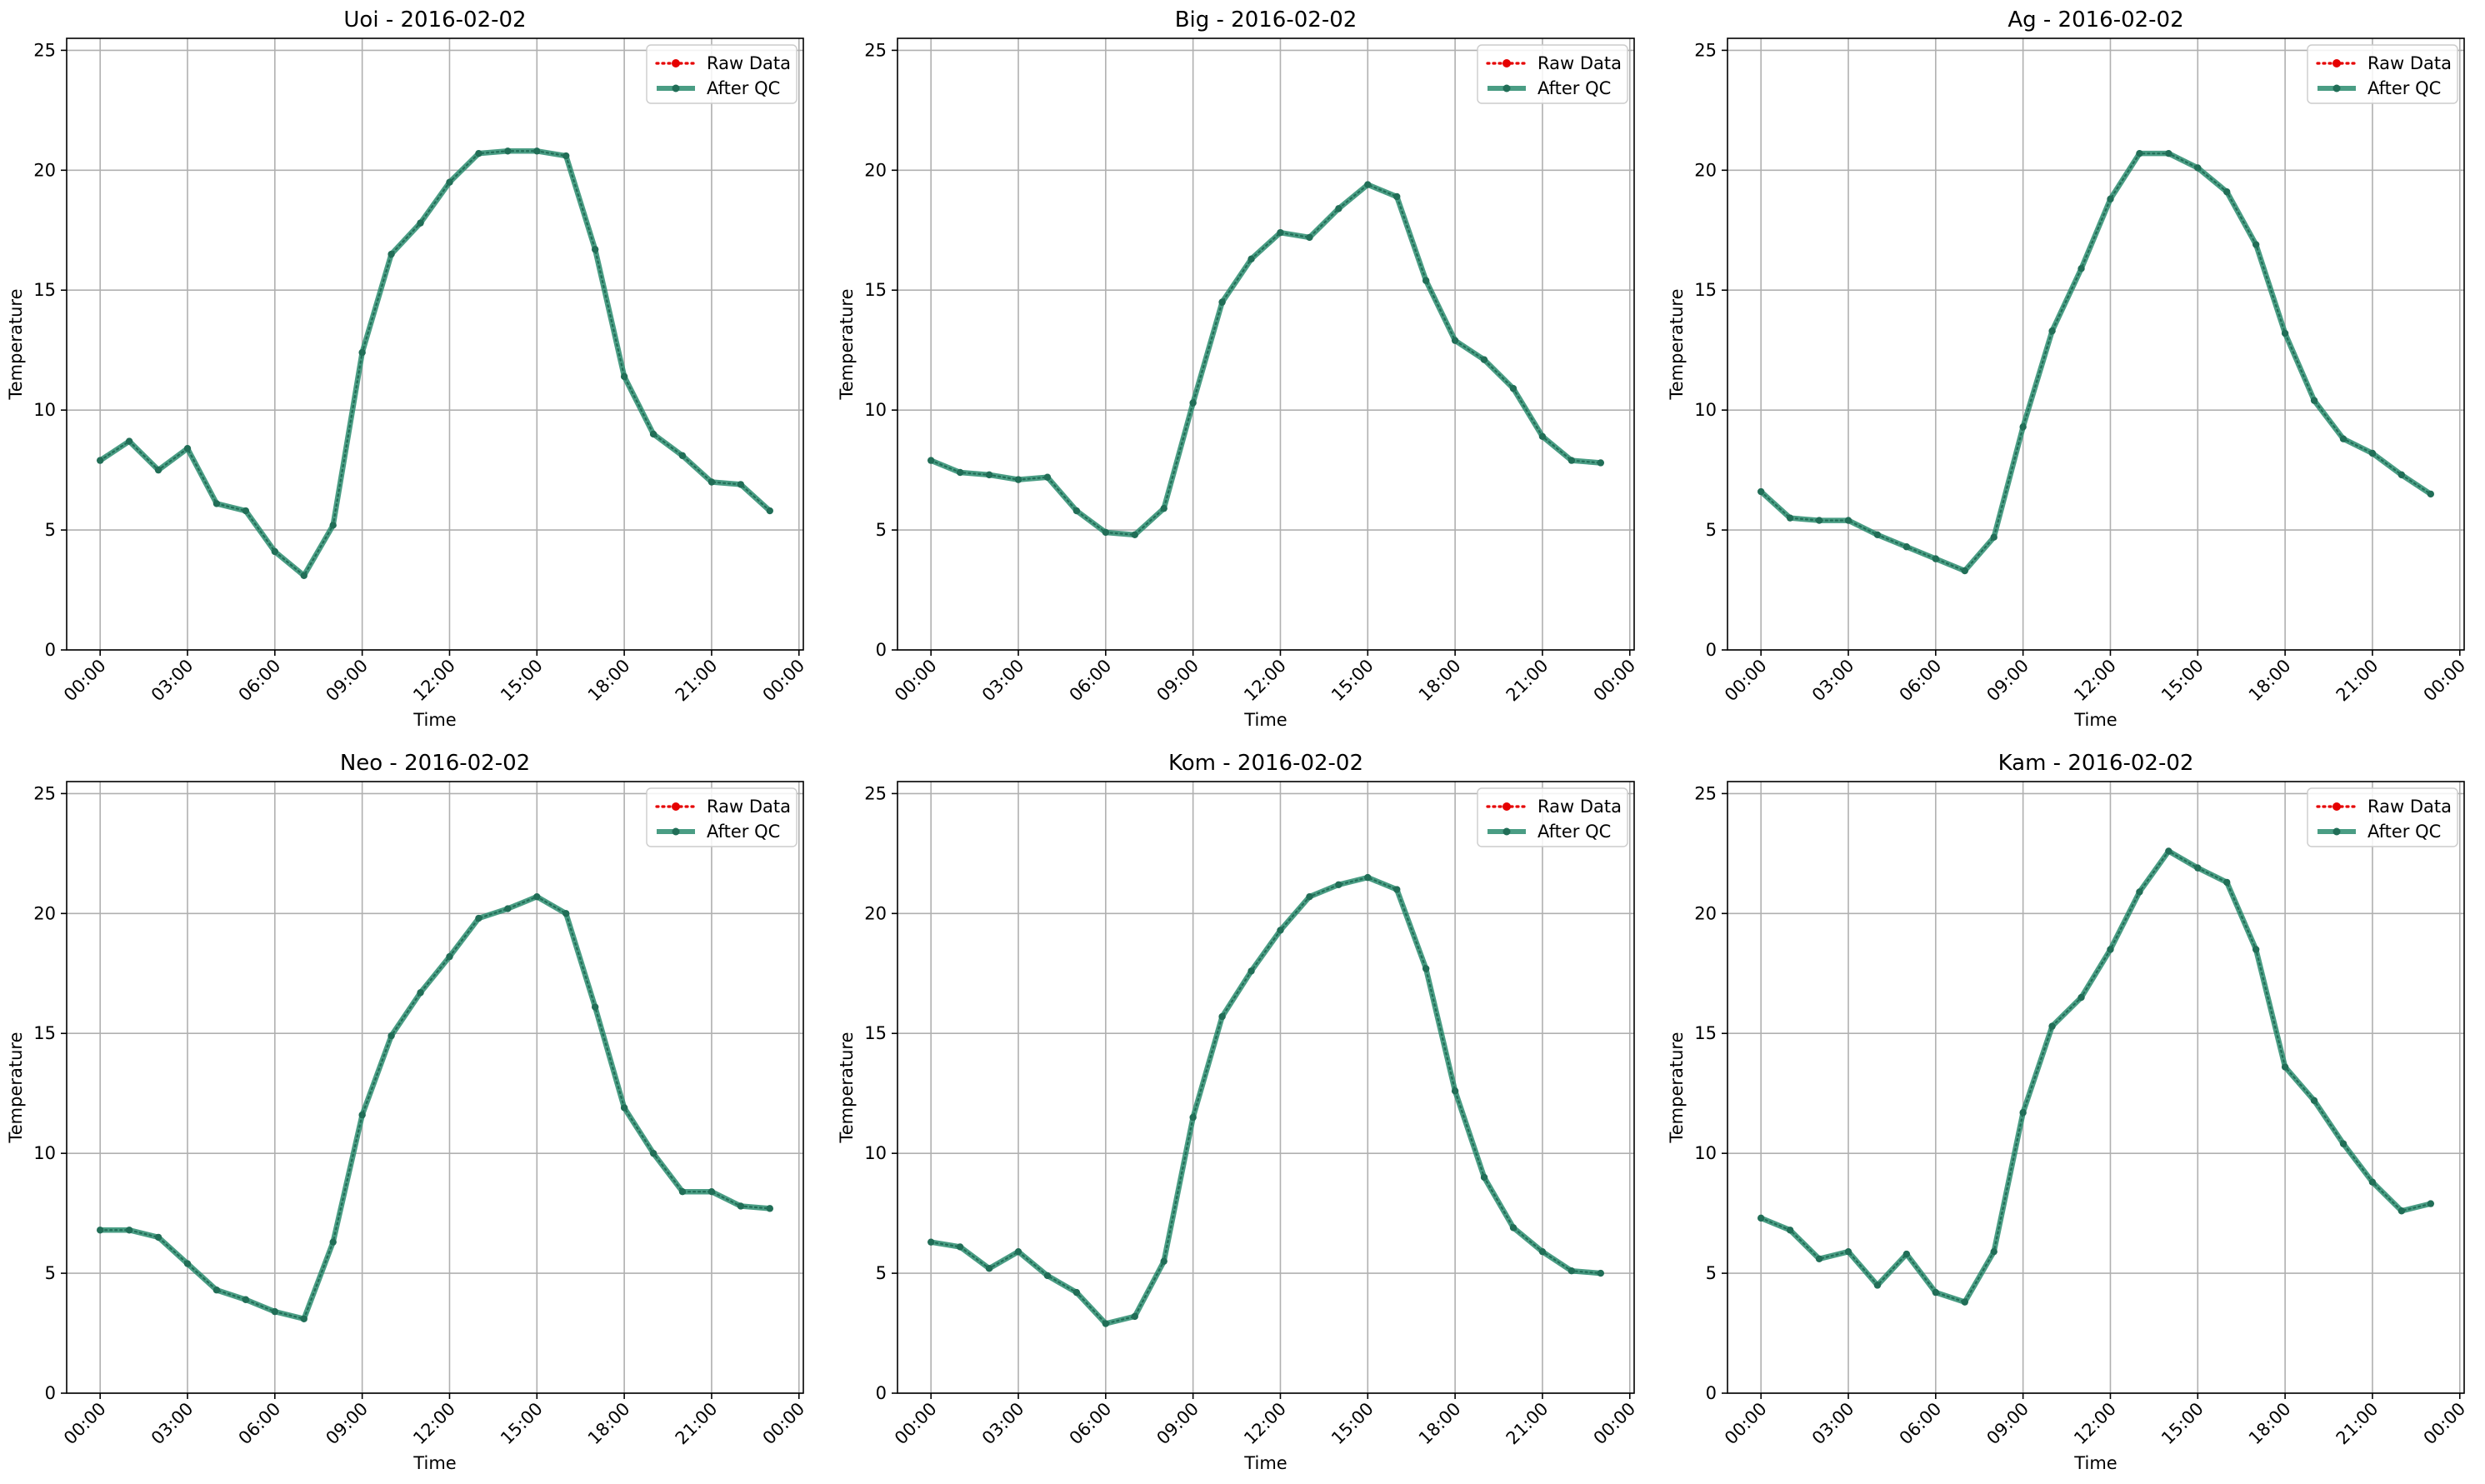  What do you see at coordinates (2096, 764) in the screenshot?
I see `chart-title: Kam - 2016-02-02` at bounding box center [2096, 764].